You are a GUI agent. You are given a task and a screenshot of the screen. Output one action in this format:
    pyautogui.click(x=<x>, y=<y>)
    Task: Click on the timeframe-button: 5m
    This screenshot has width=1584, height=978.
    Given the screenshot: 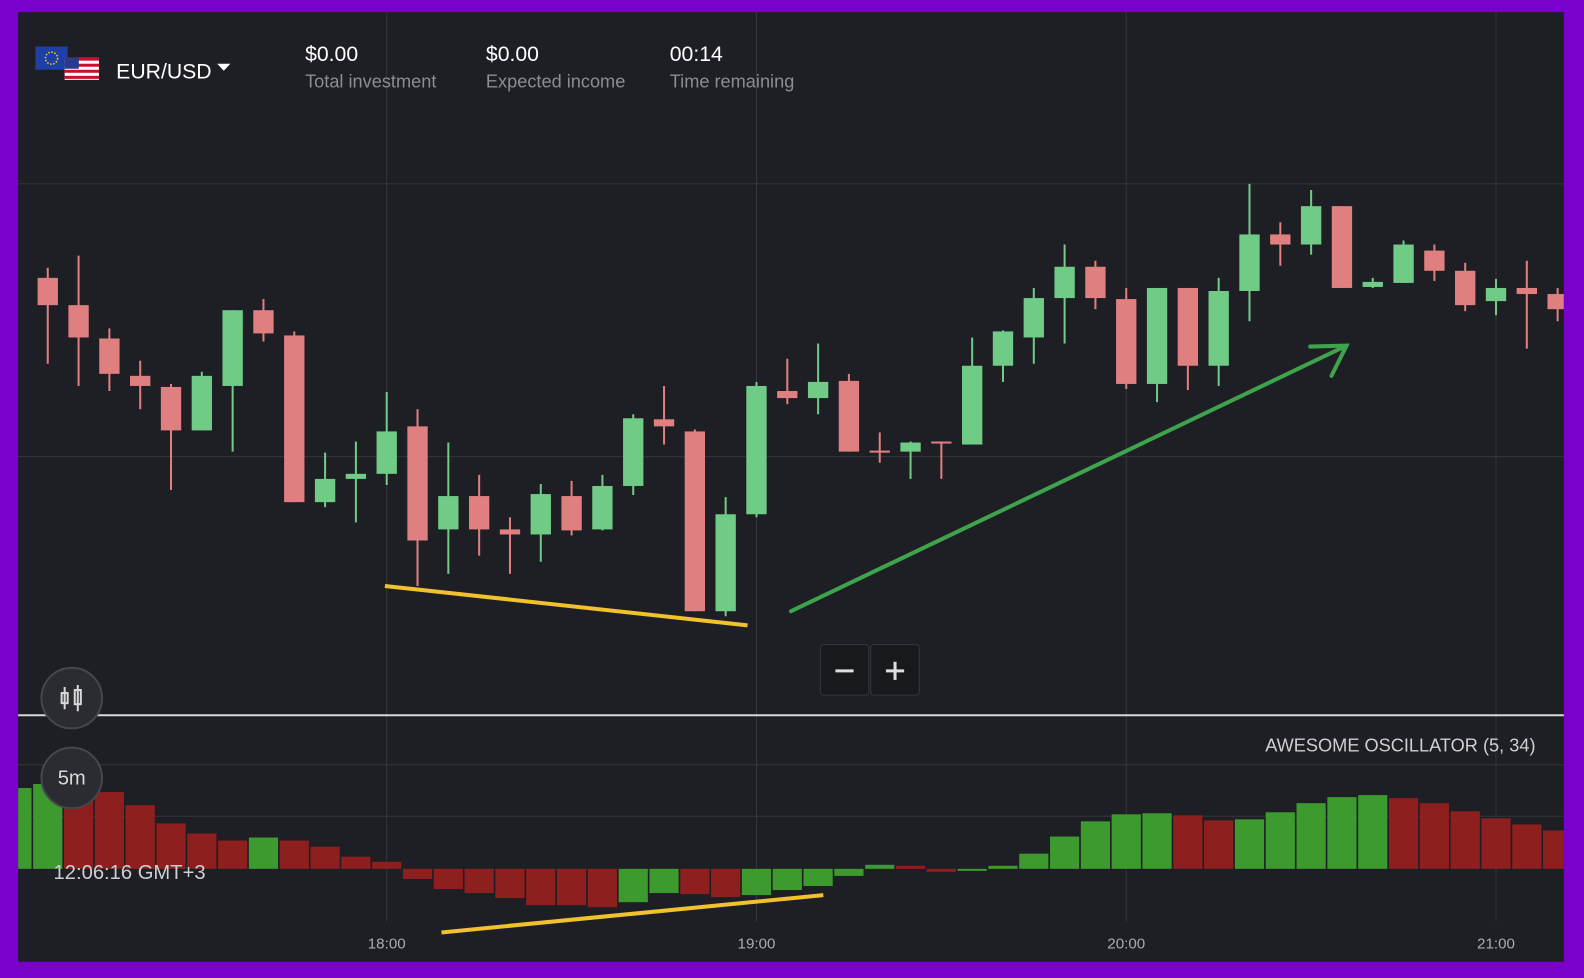 What is the action you would take?
    pyautogui.click(x=72, y=778)
    